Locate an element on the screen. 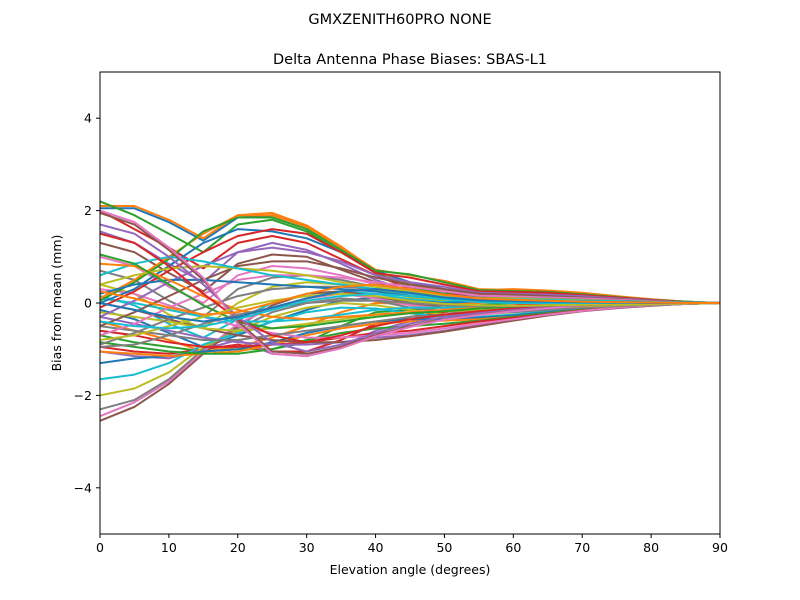 This screenshot has height=600, width=800. y-tick-label: 0 is located at coordinates (88, 303).